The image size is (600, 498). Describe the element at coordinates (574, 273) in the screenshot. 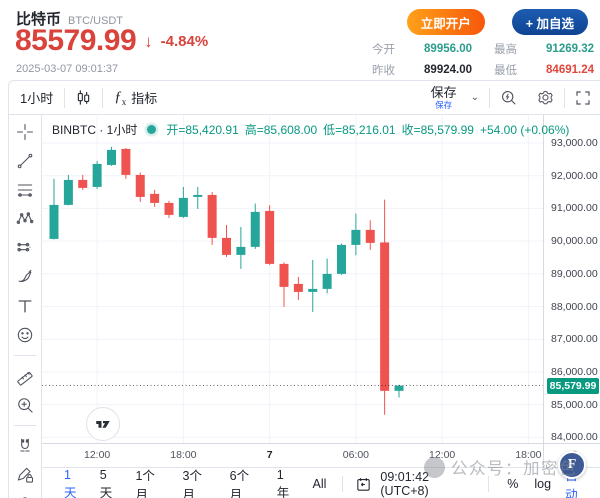

I see `price-axis-label: 89,000.00` at that location.